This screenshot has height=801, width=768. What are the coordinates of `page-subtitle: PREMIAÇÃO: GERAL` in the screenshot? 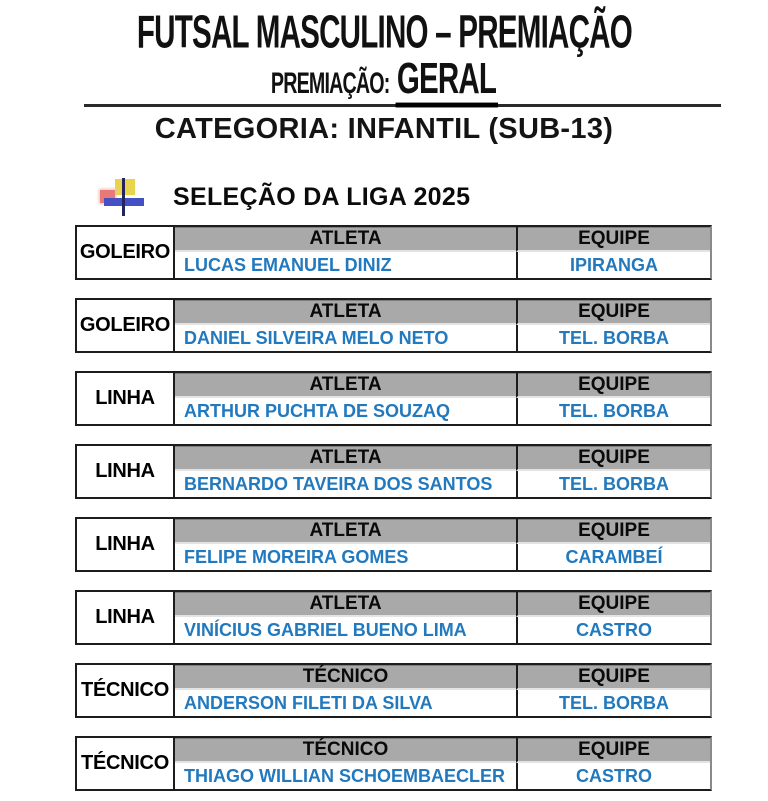 It's located at (384, 81).